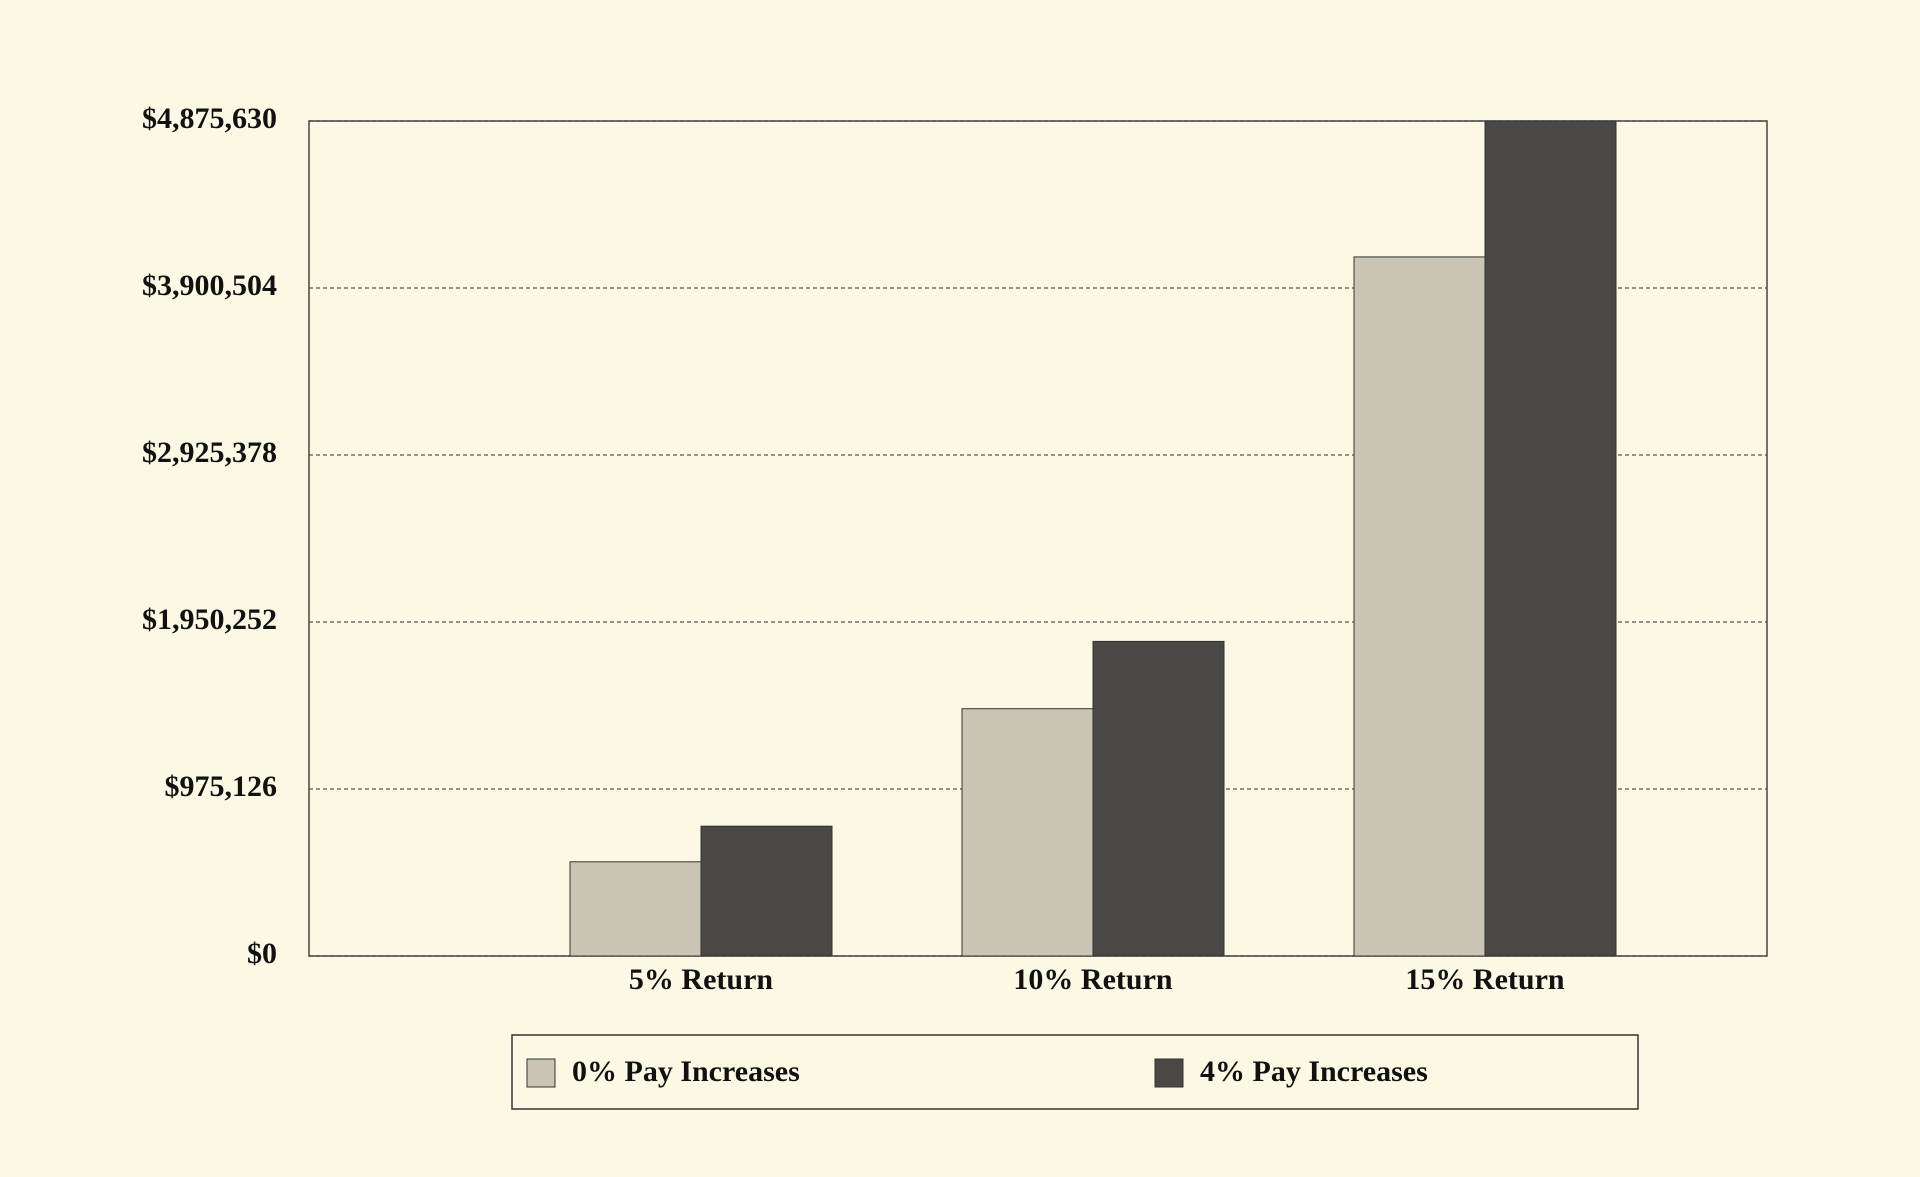  What do you see at coordinates (209, 285) in the screenshot?
I see `y-tick-label: $3,900,504` at bounding box center [209, 285].